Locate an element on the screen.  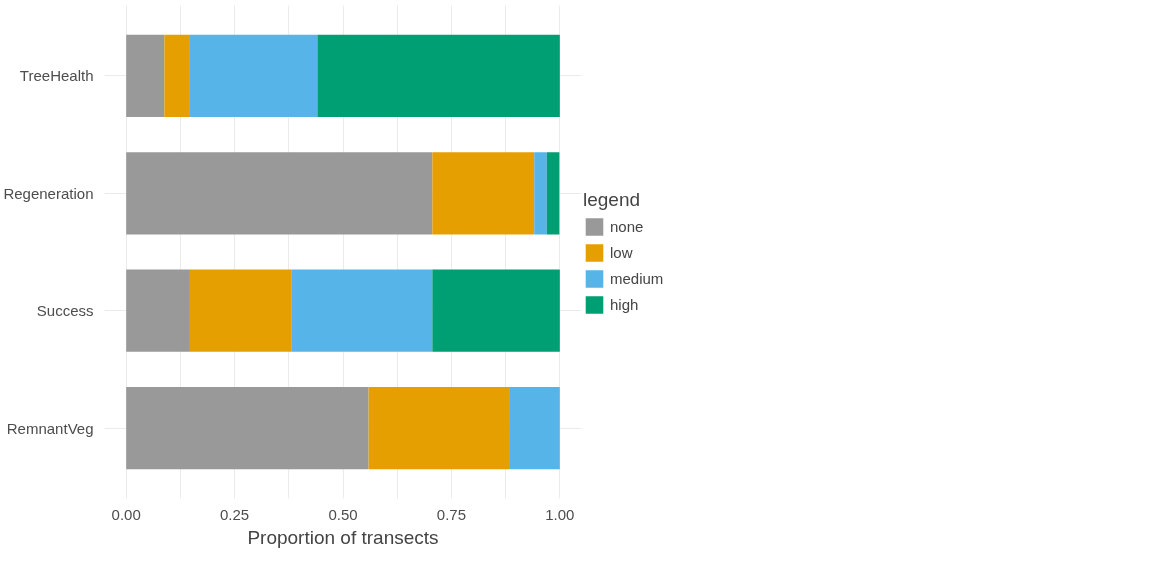
y-tick-label: TreeHealth is located at coordinates (56, 76).